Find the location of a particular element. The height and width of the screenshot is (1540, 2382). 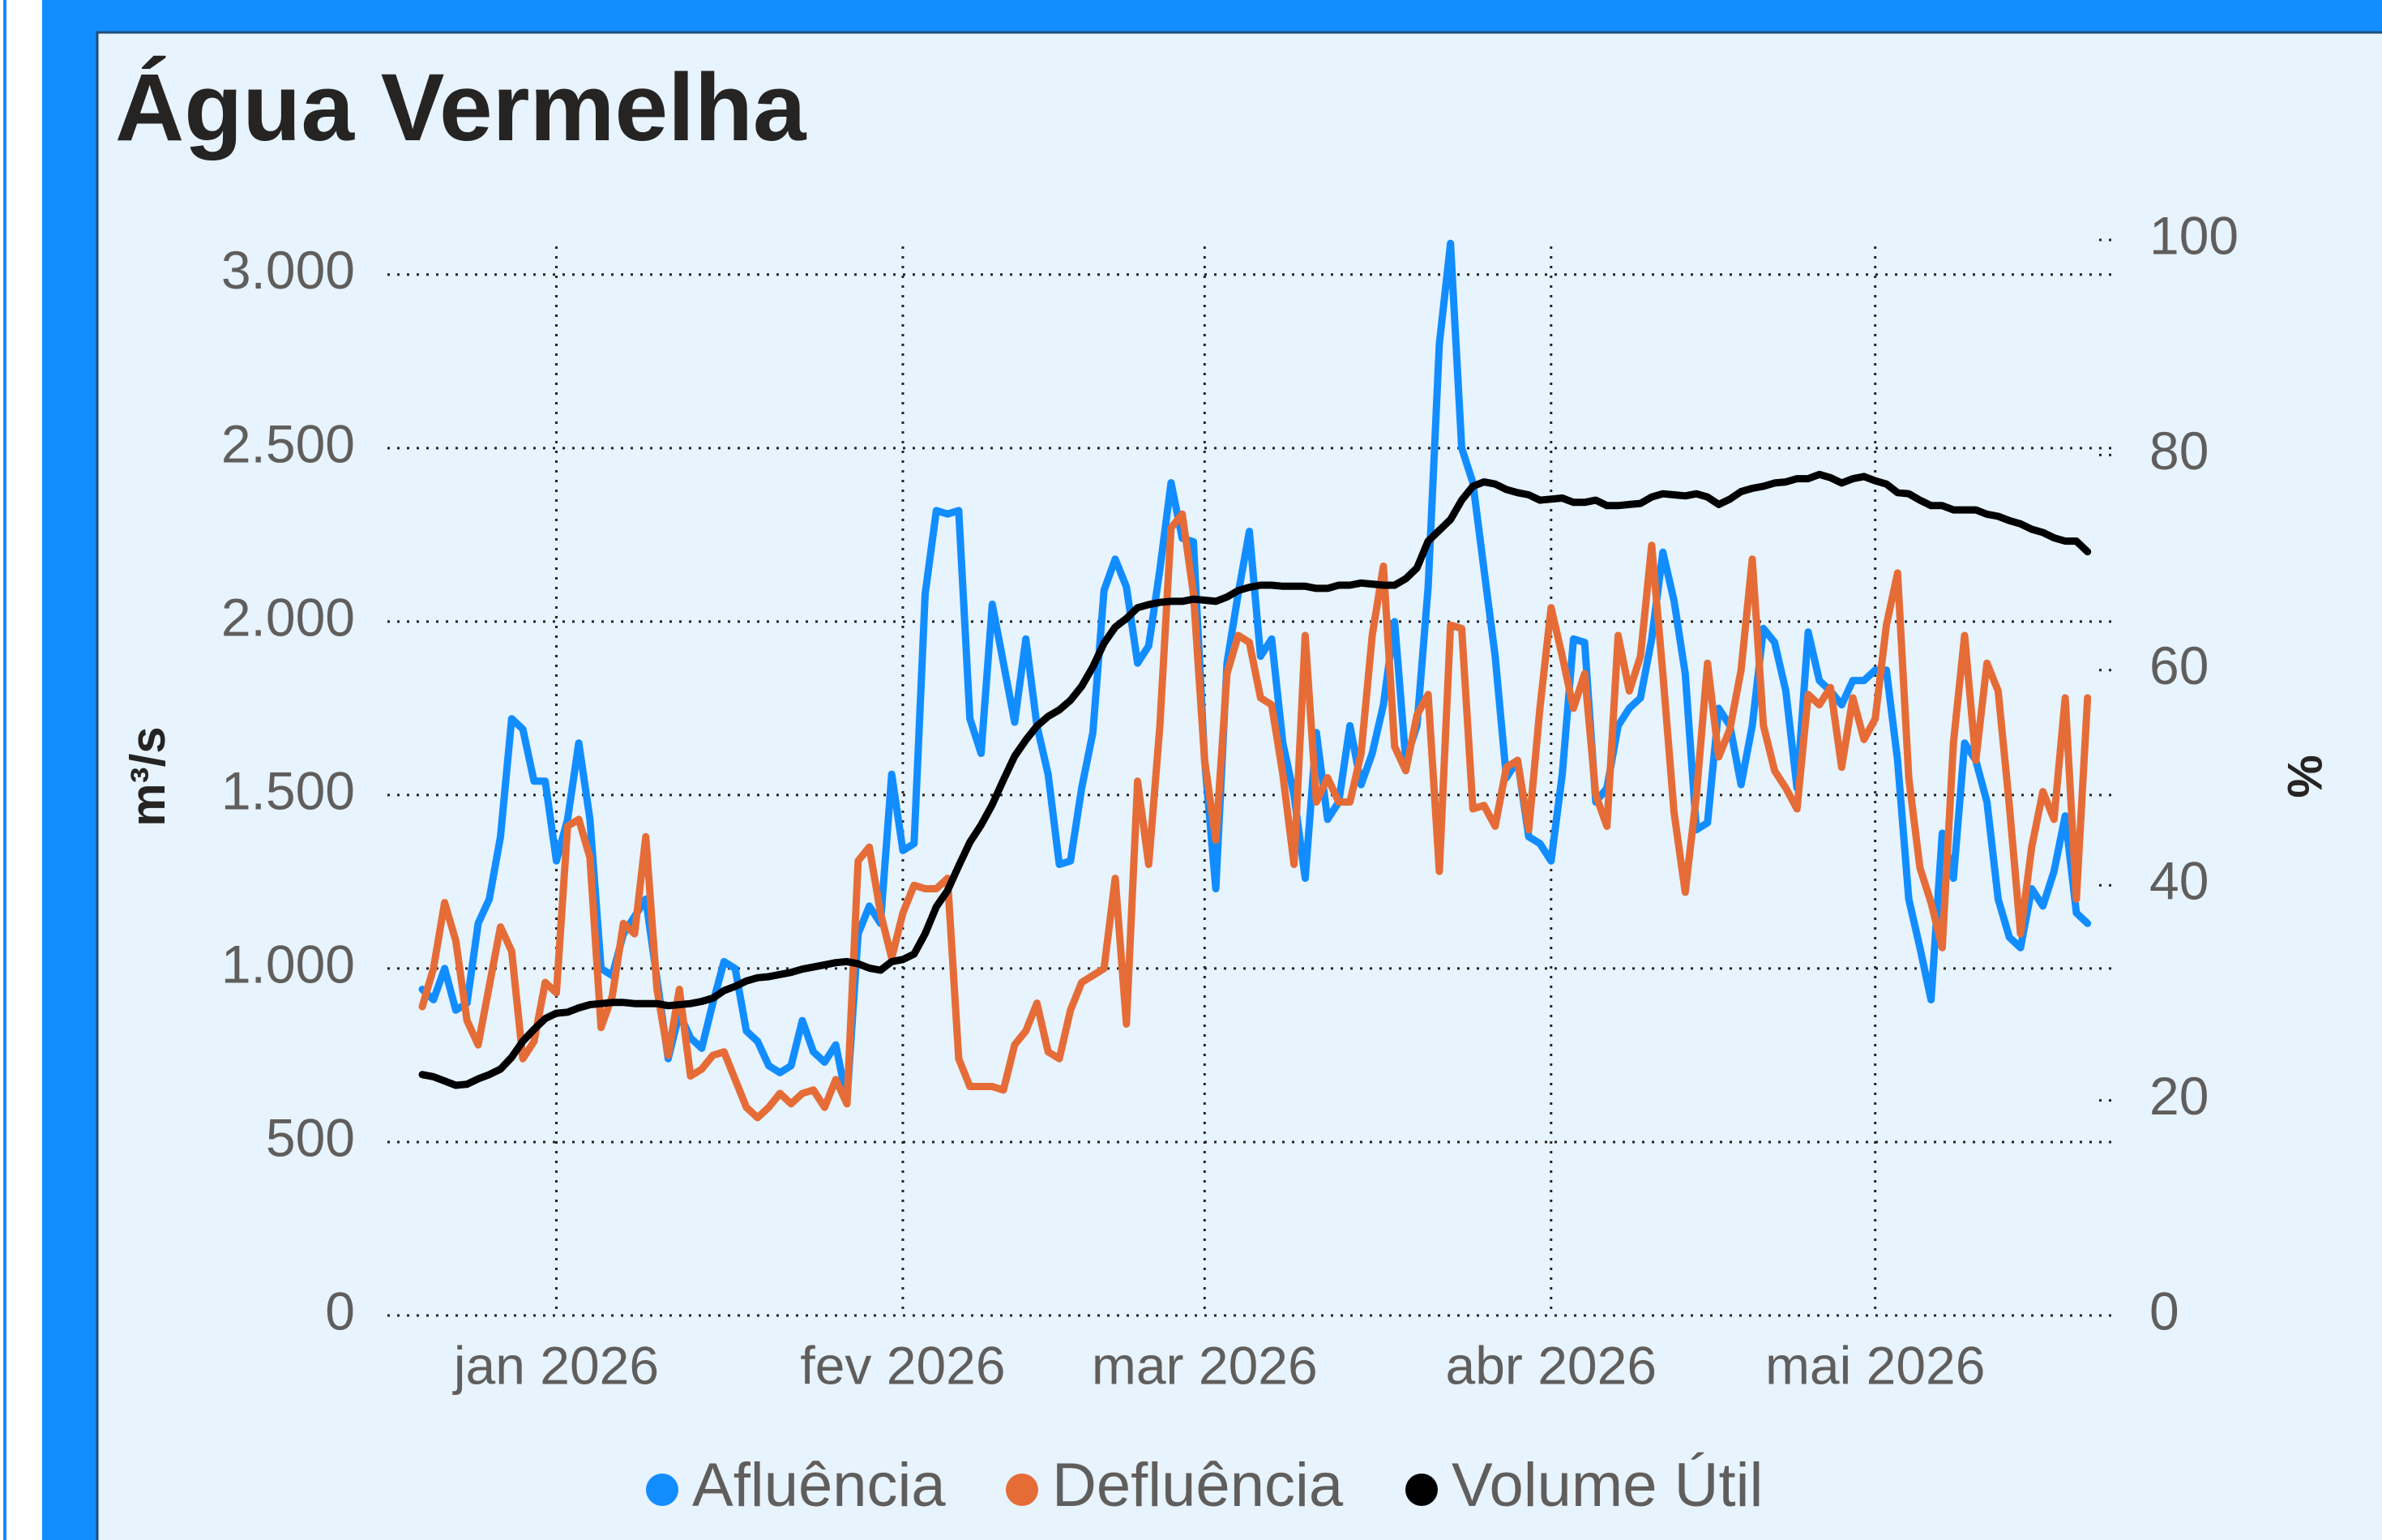

legend-item: Volume Útil is located at coordinates (1584, 1485).